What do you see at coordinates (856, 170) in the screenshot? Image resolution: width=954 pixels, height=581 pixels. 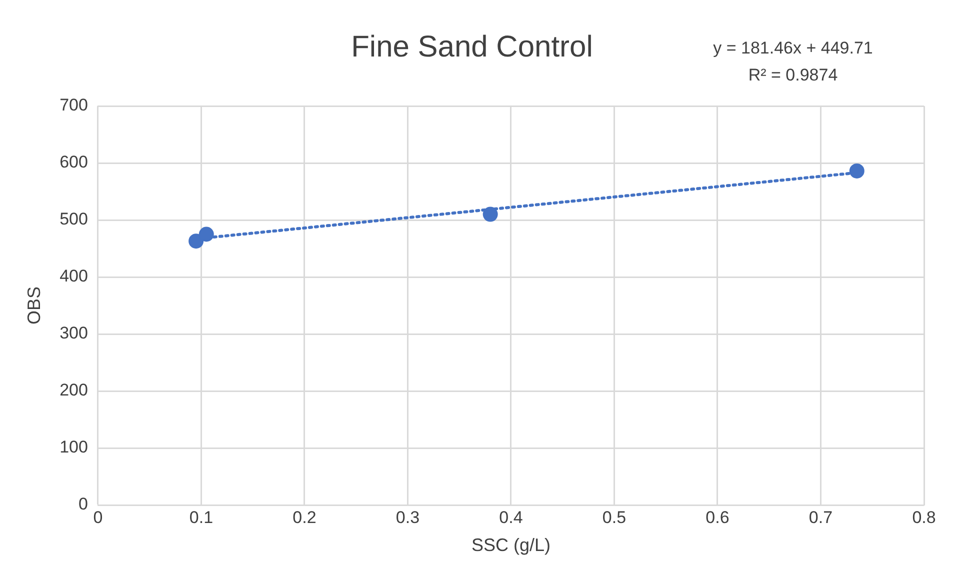 I see `point` at bounding box center [856, 170].